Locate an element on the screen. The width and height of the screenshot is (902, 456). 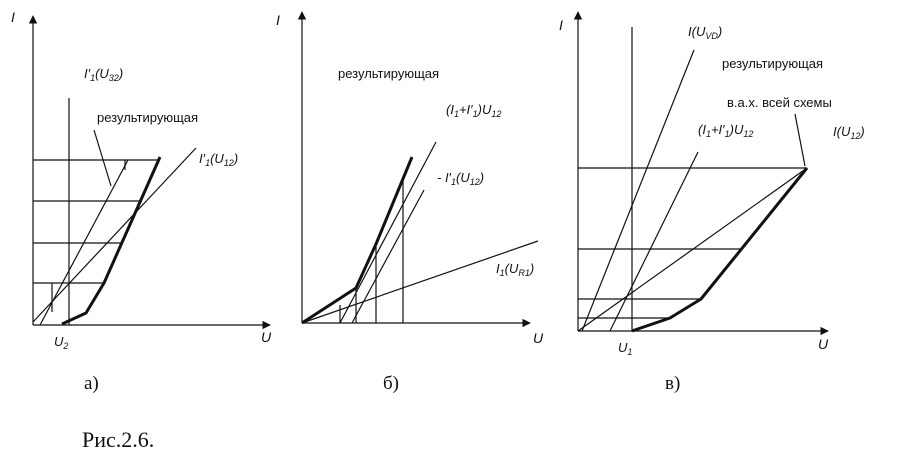
panel-a-y-label: I is located at coordinates (13, 17).